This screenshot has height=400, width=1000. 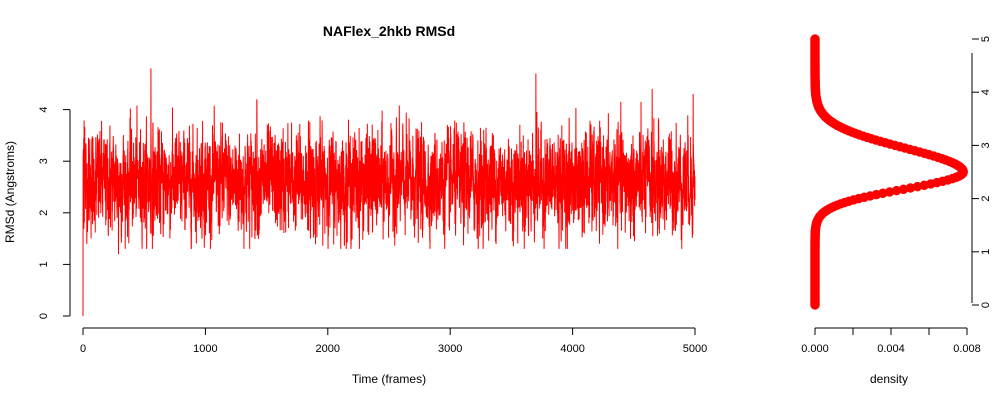 What do you see at coordinates (889, 379) in the screenshot?
I see `density-axis-label: density` at bounding box center [889, 379].